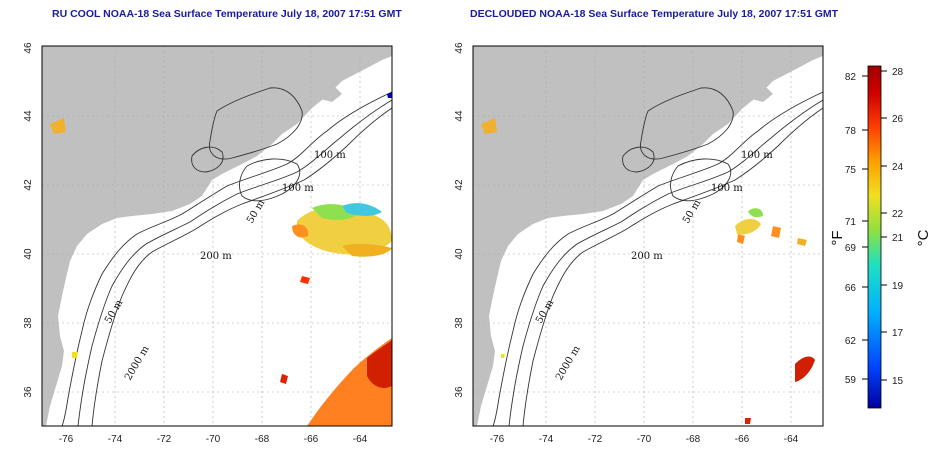 The width and height of the screenshot is (950, 475). Describe the element at coordinates (851, 248) in the screenshot. I see `fahrenheit-tick: 69` at that location.